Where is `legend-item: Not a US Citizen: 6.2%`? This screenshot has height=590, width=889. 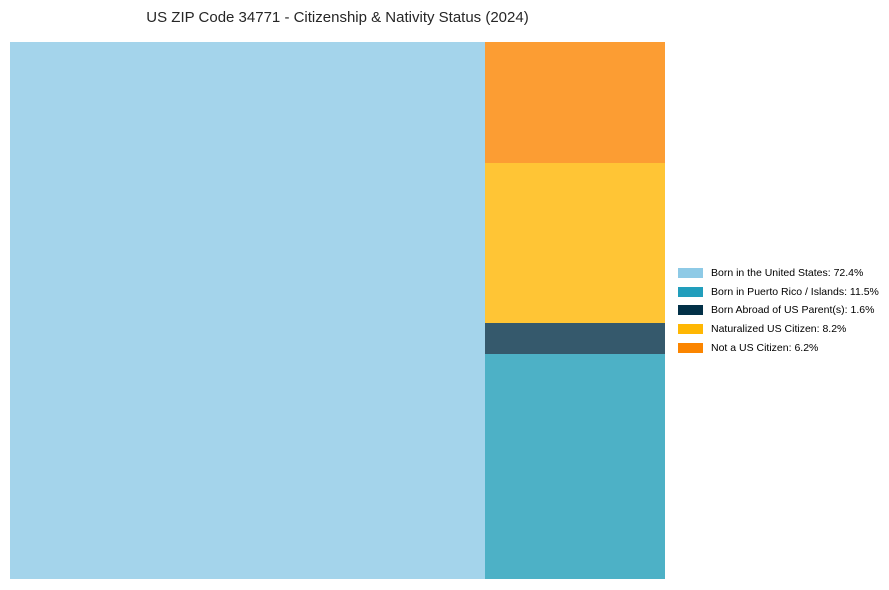 legend-item: Not a US Citizen: 6.2% is located at coordinates (778, 347).